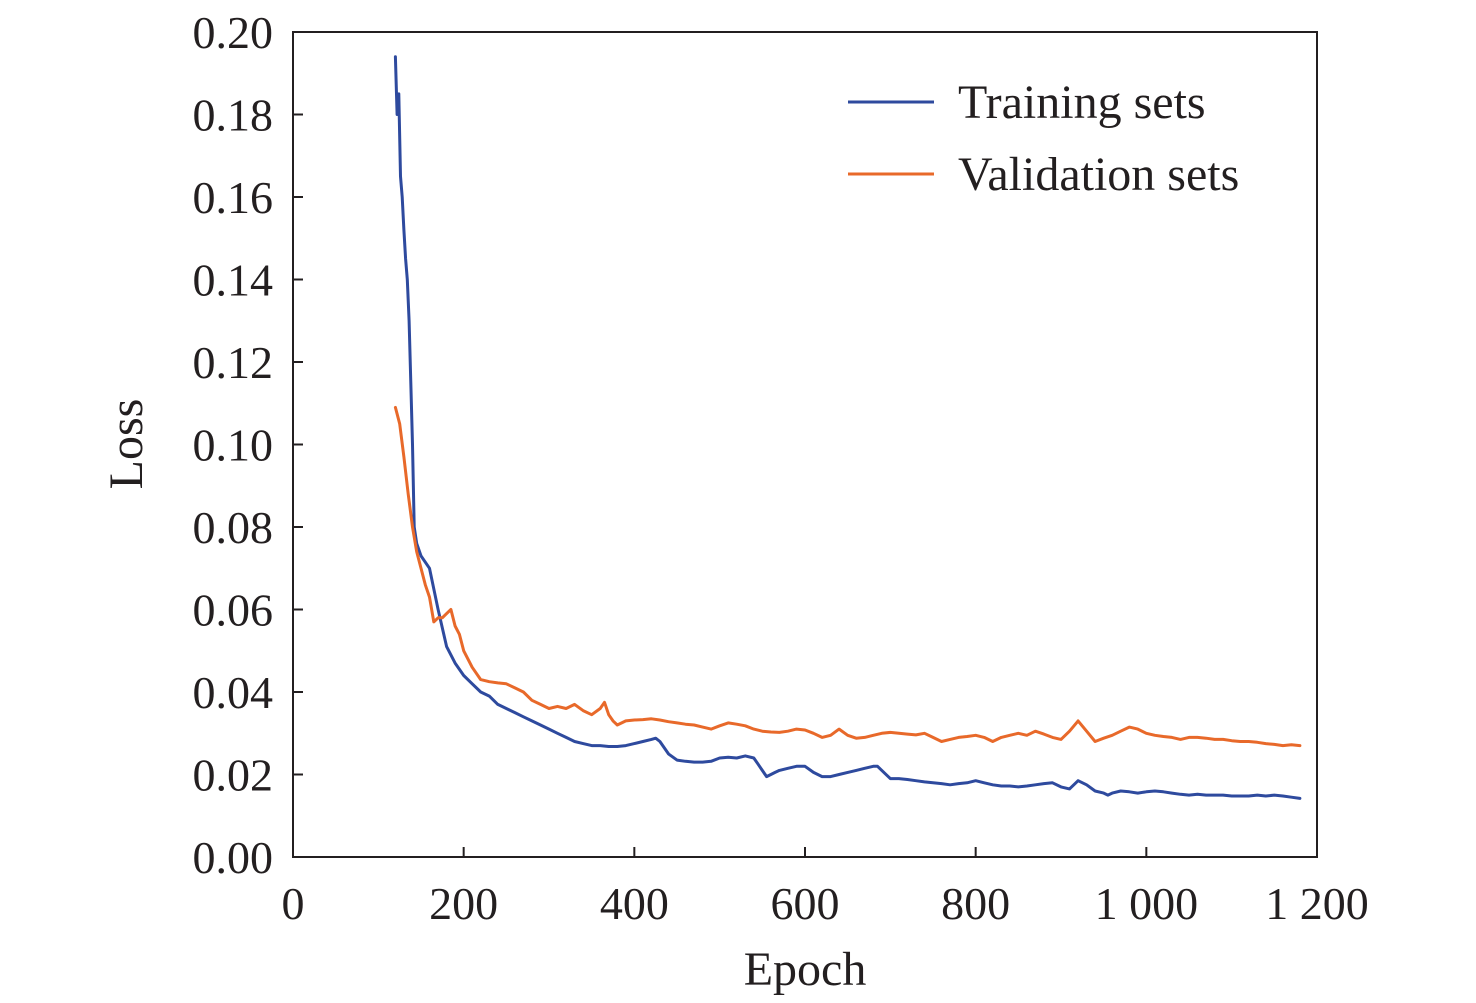  Describe the element at coordinates (805, 969) in the screenshot. I see `x-axis-title: Epoch` at that location.